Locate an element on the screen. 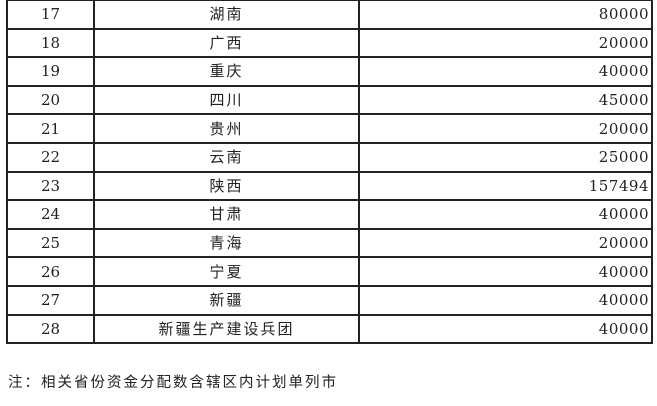  table-row: 24 甘肃 40000 is located at coordinates (329, 214).